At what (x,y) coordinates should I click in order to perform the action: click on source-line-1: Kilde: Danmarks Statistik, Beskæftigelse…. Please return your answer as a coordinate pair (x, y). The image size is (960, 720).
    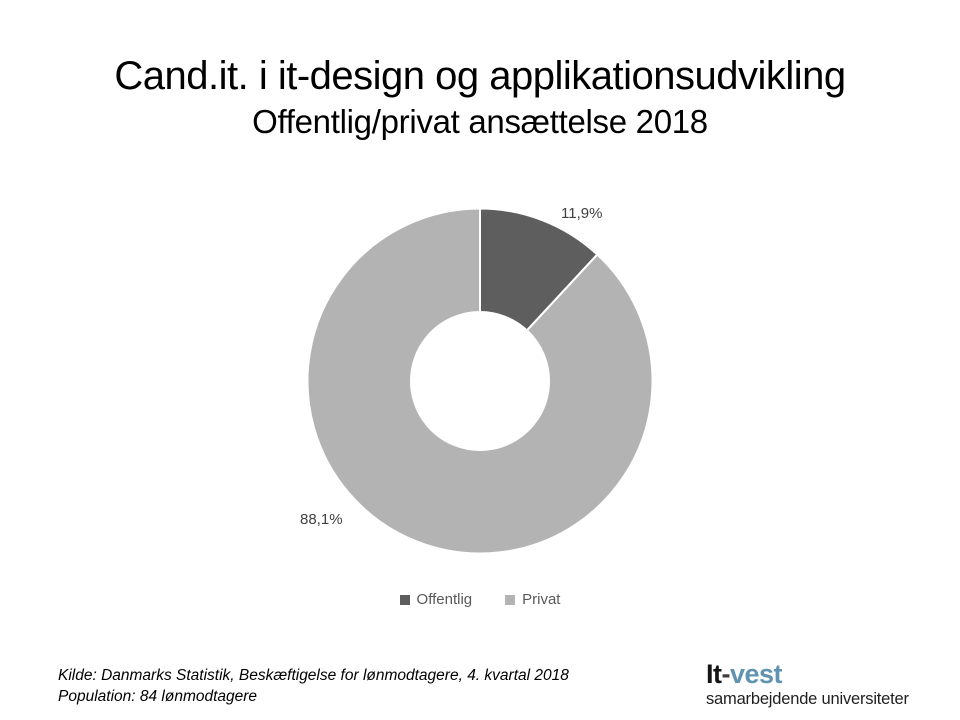
    Looking at the image, I should click on (313, 675).